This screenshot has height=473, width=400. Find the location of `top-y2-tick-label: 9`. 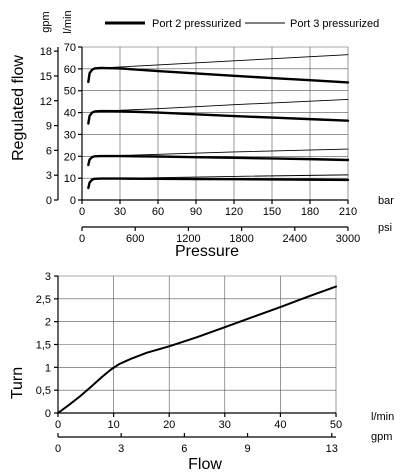

top-y2-tick-label: 9 is located at coordinates (49, 127).